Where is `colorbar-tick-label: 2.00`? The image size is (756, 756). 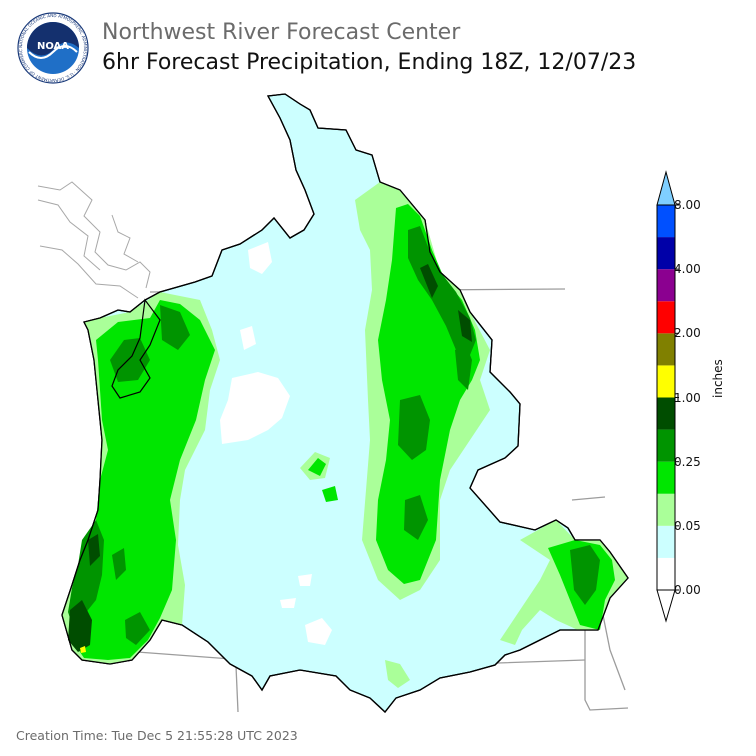
colorbar-tick-label: 2.00 is located at coordinates (687, 333).